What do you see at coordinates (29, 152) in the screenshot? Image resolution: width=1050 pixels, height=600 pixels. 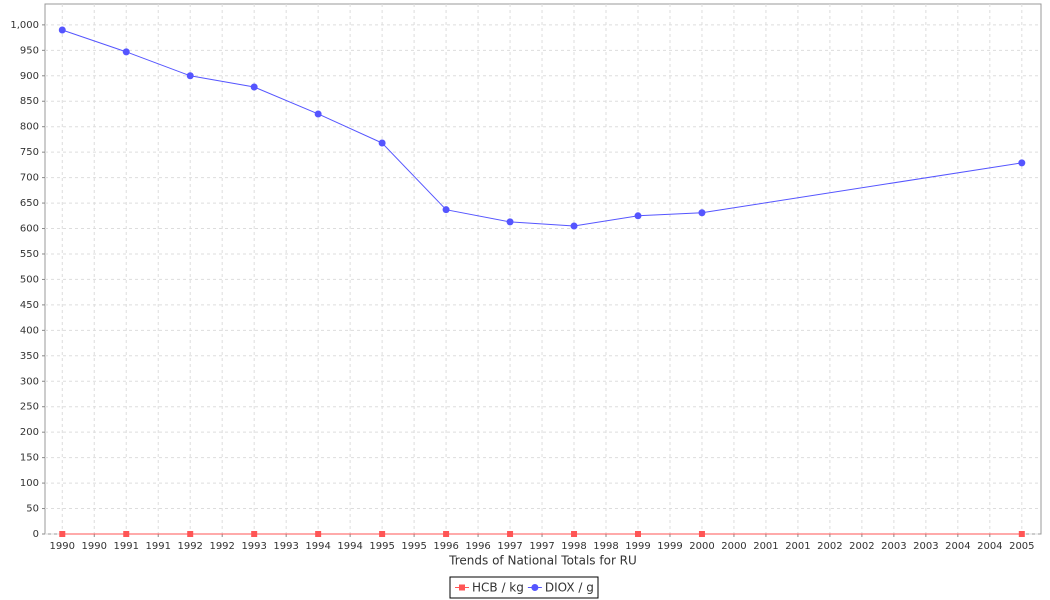 I see `y-tick-label: 750` at bounding box center [29, 152].